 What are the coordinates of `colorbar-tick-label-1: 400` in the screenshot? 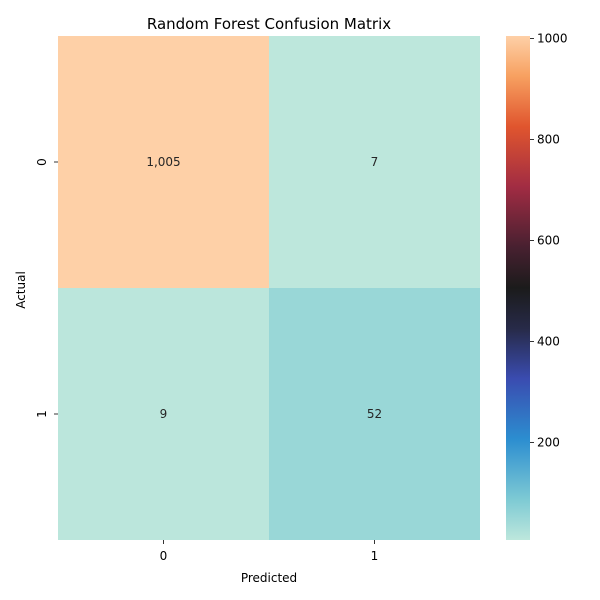 It's located at (548, 342).